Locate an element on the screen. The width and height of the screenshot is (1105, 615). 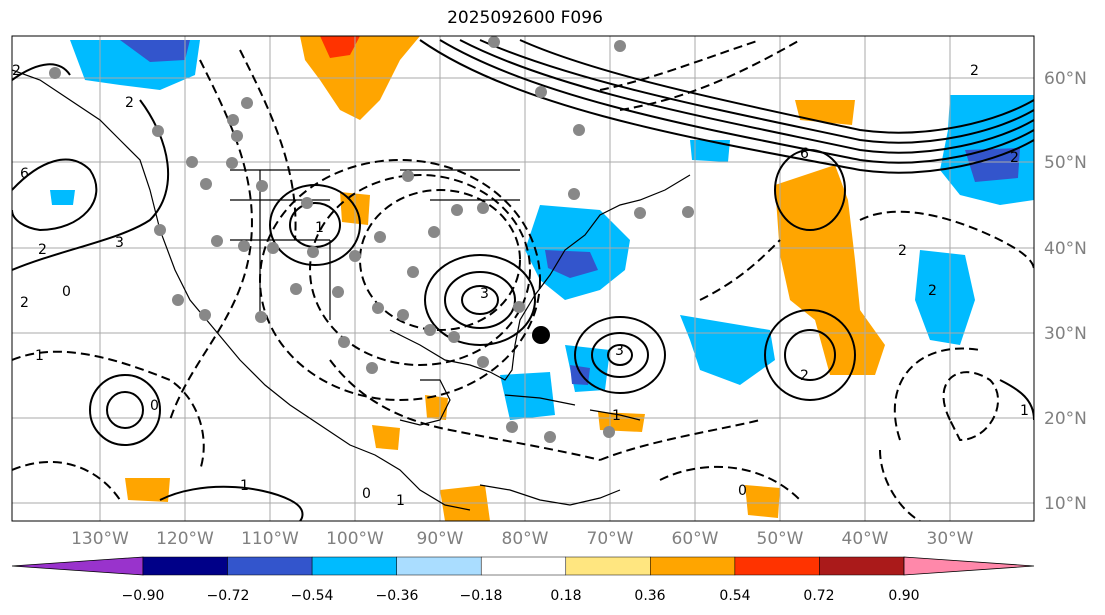
lon-label: 100°W is located at coordinates (355, 539).